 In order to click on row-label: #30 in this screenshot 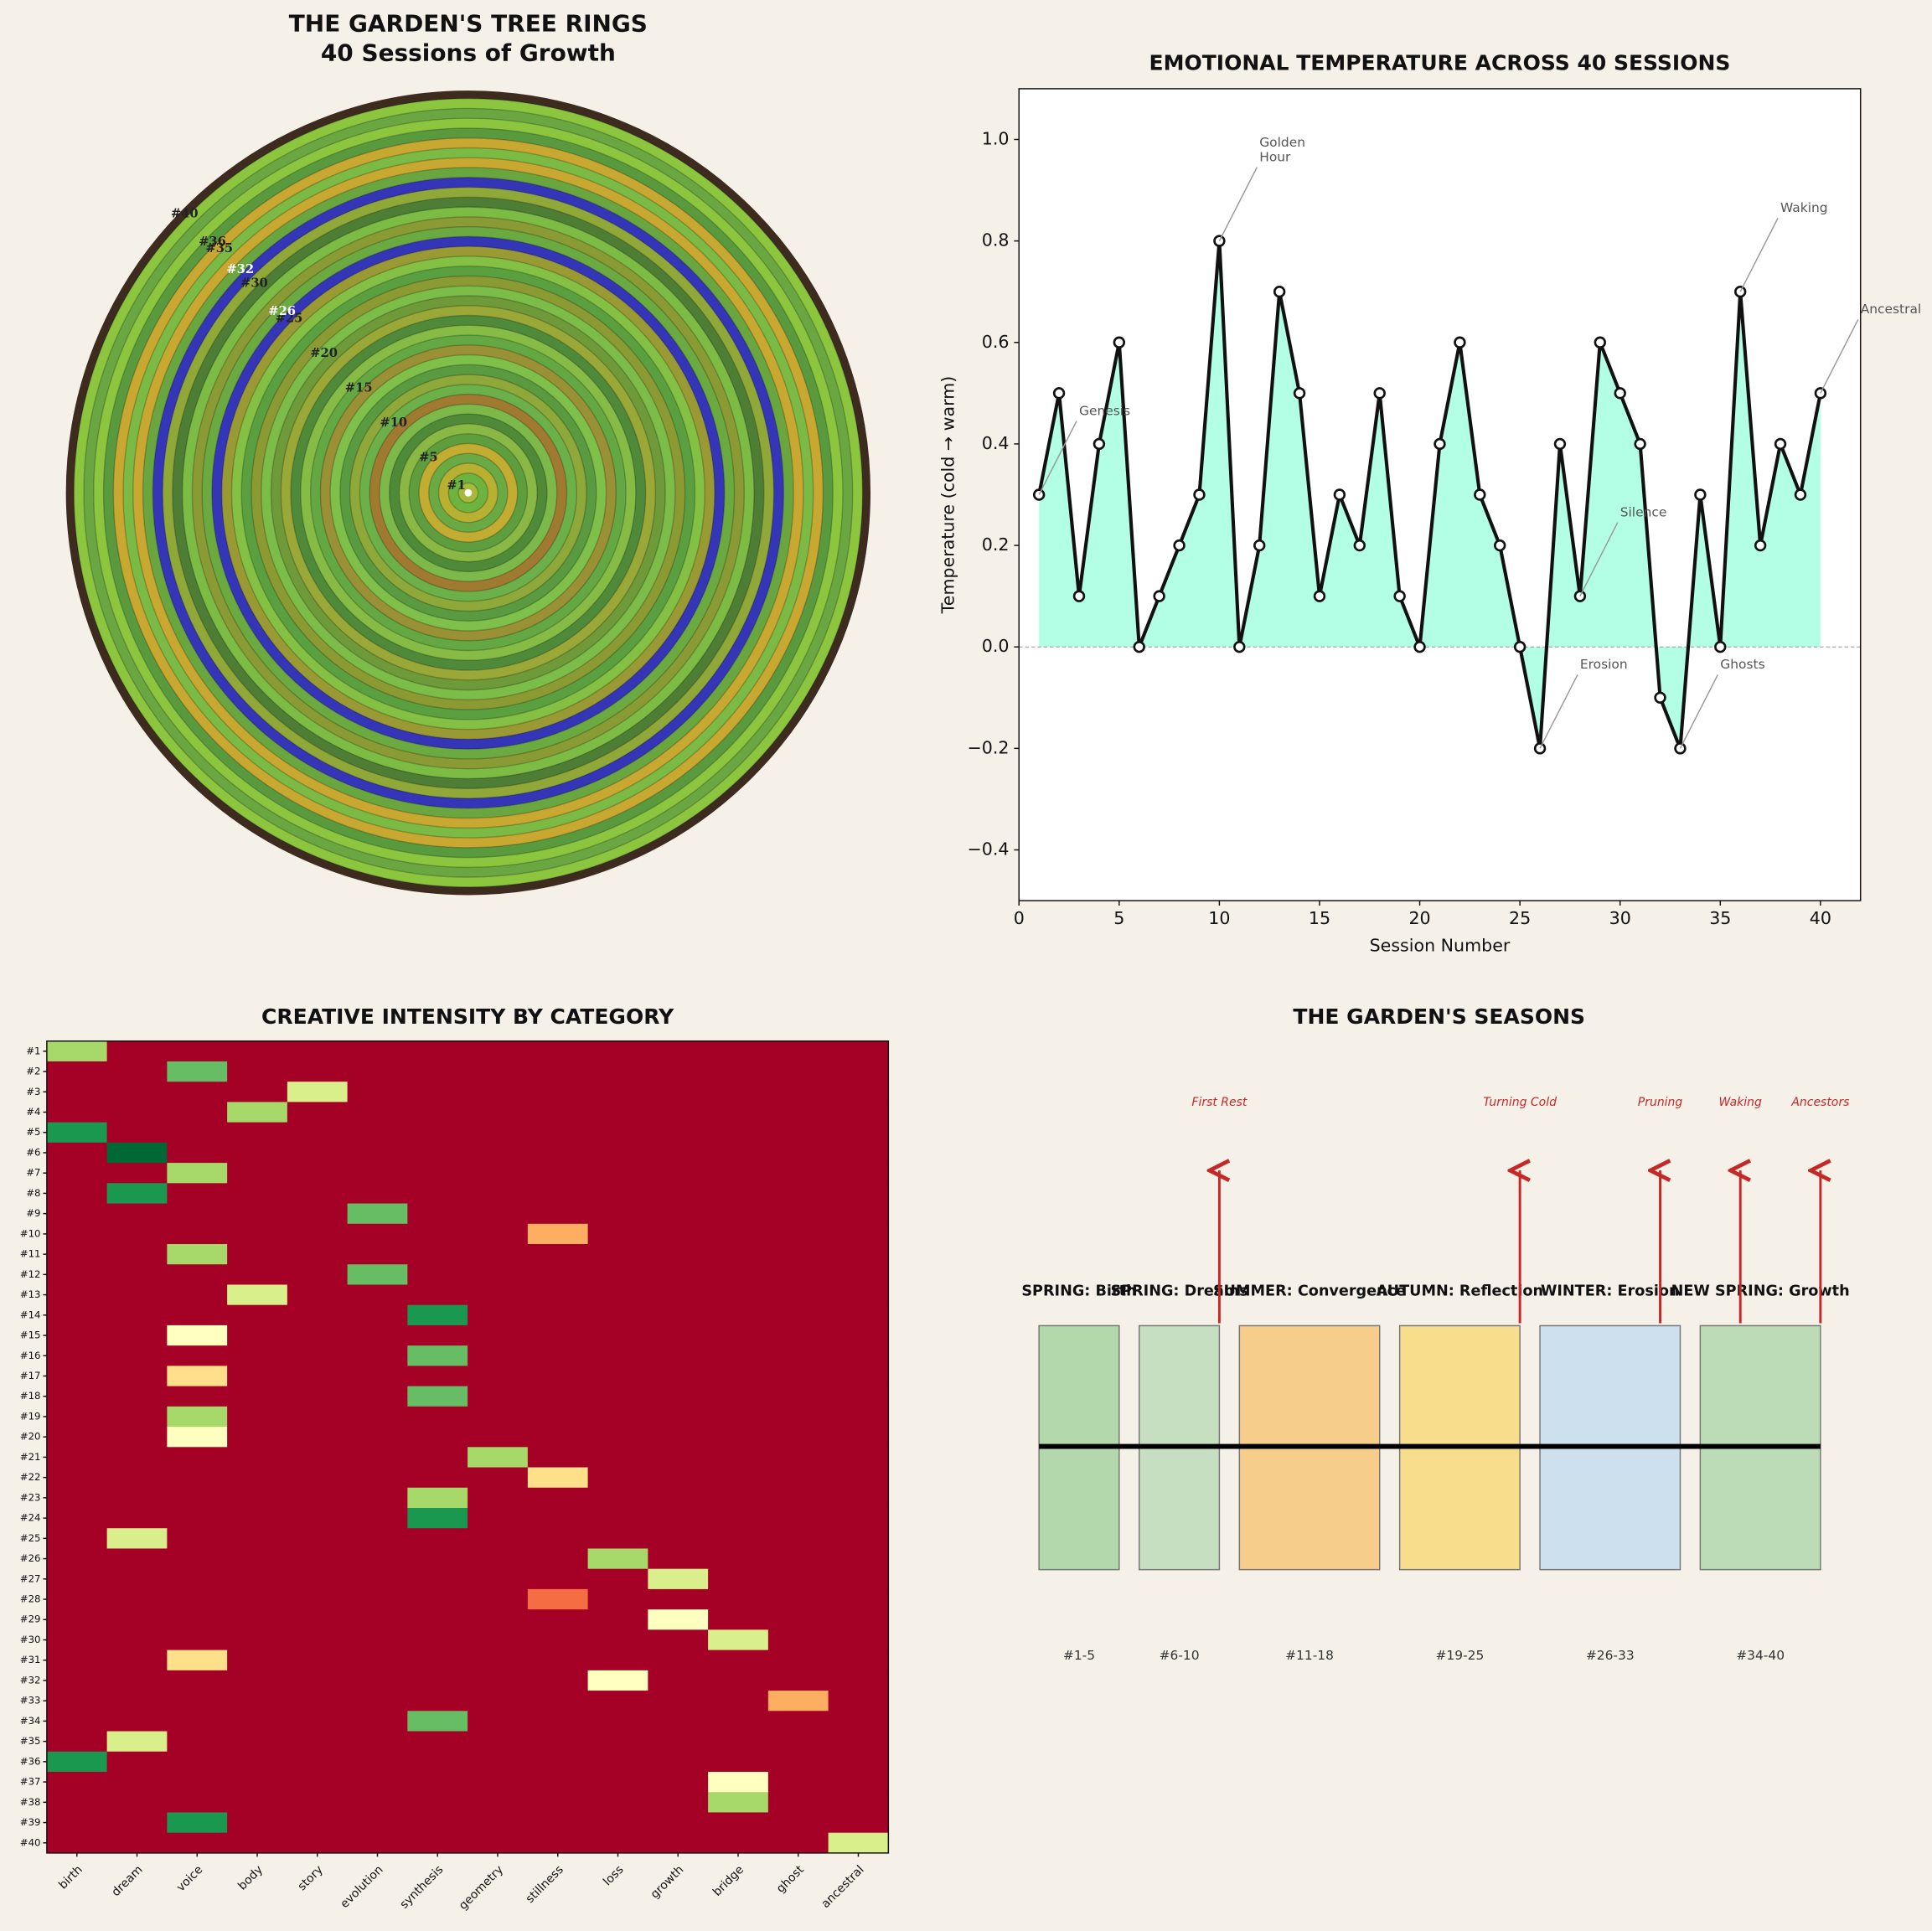, I will do `click(30, 1639)`.